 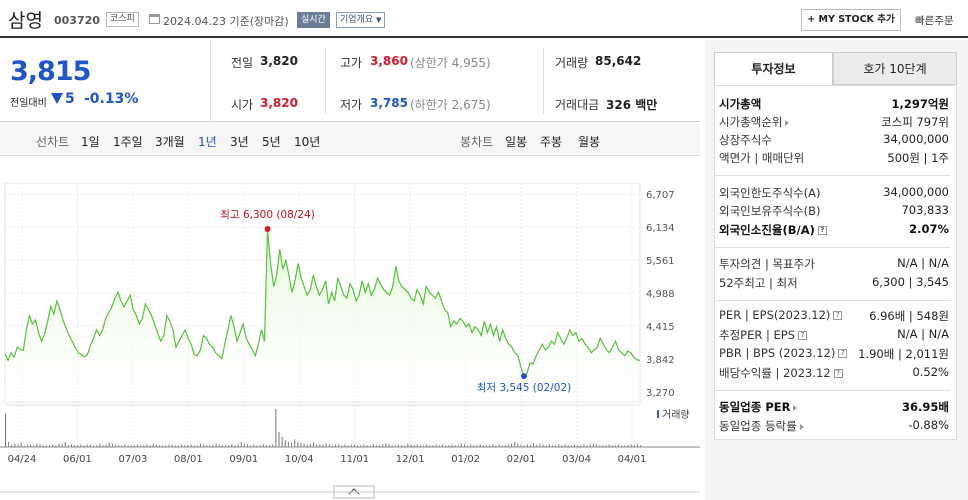 I want to click on realtime-button: 실시간, so click(x=313, y=20).